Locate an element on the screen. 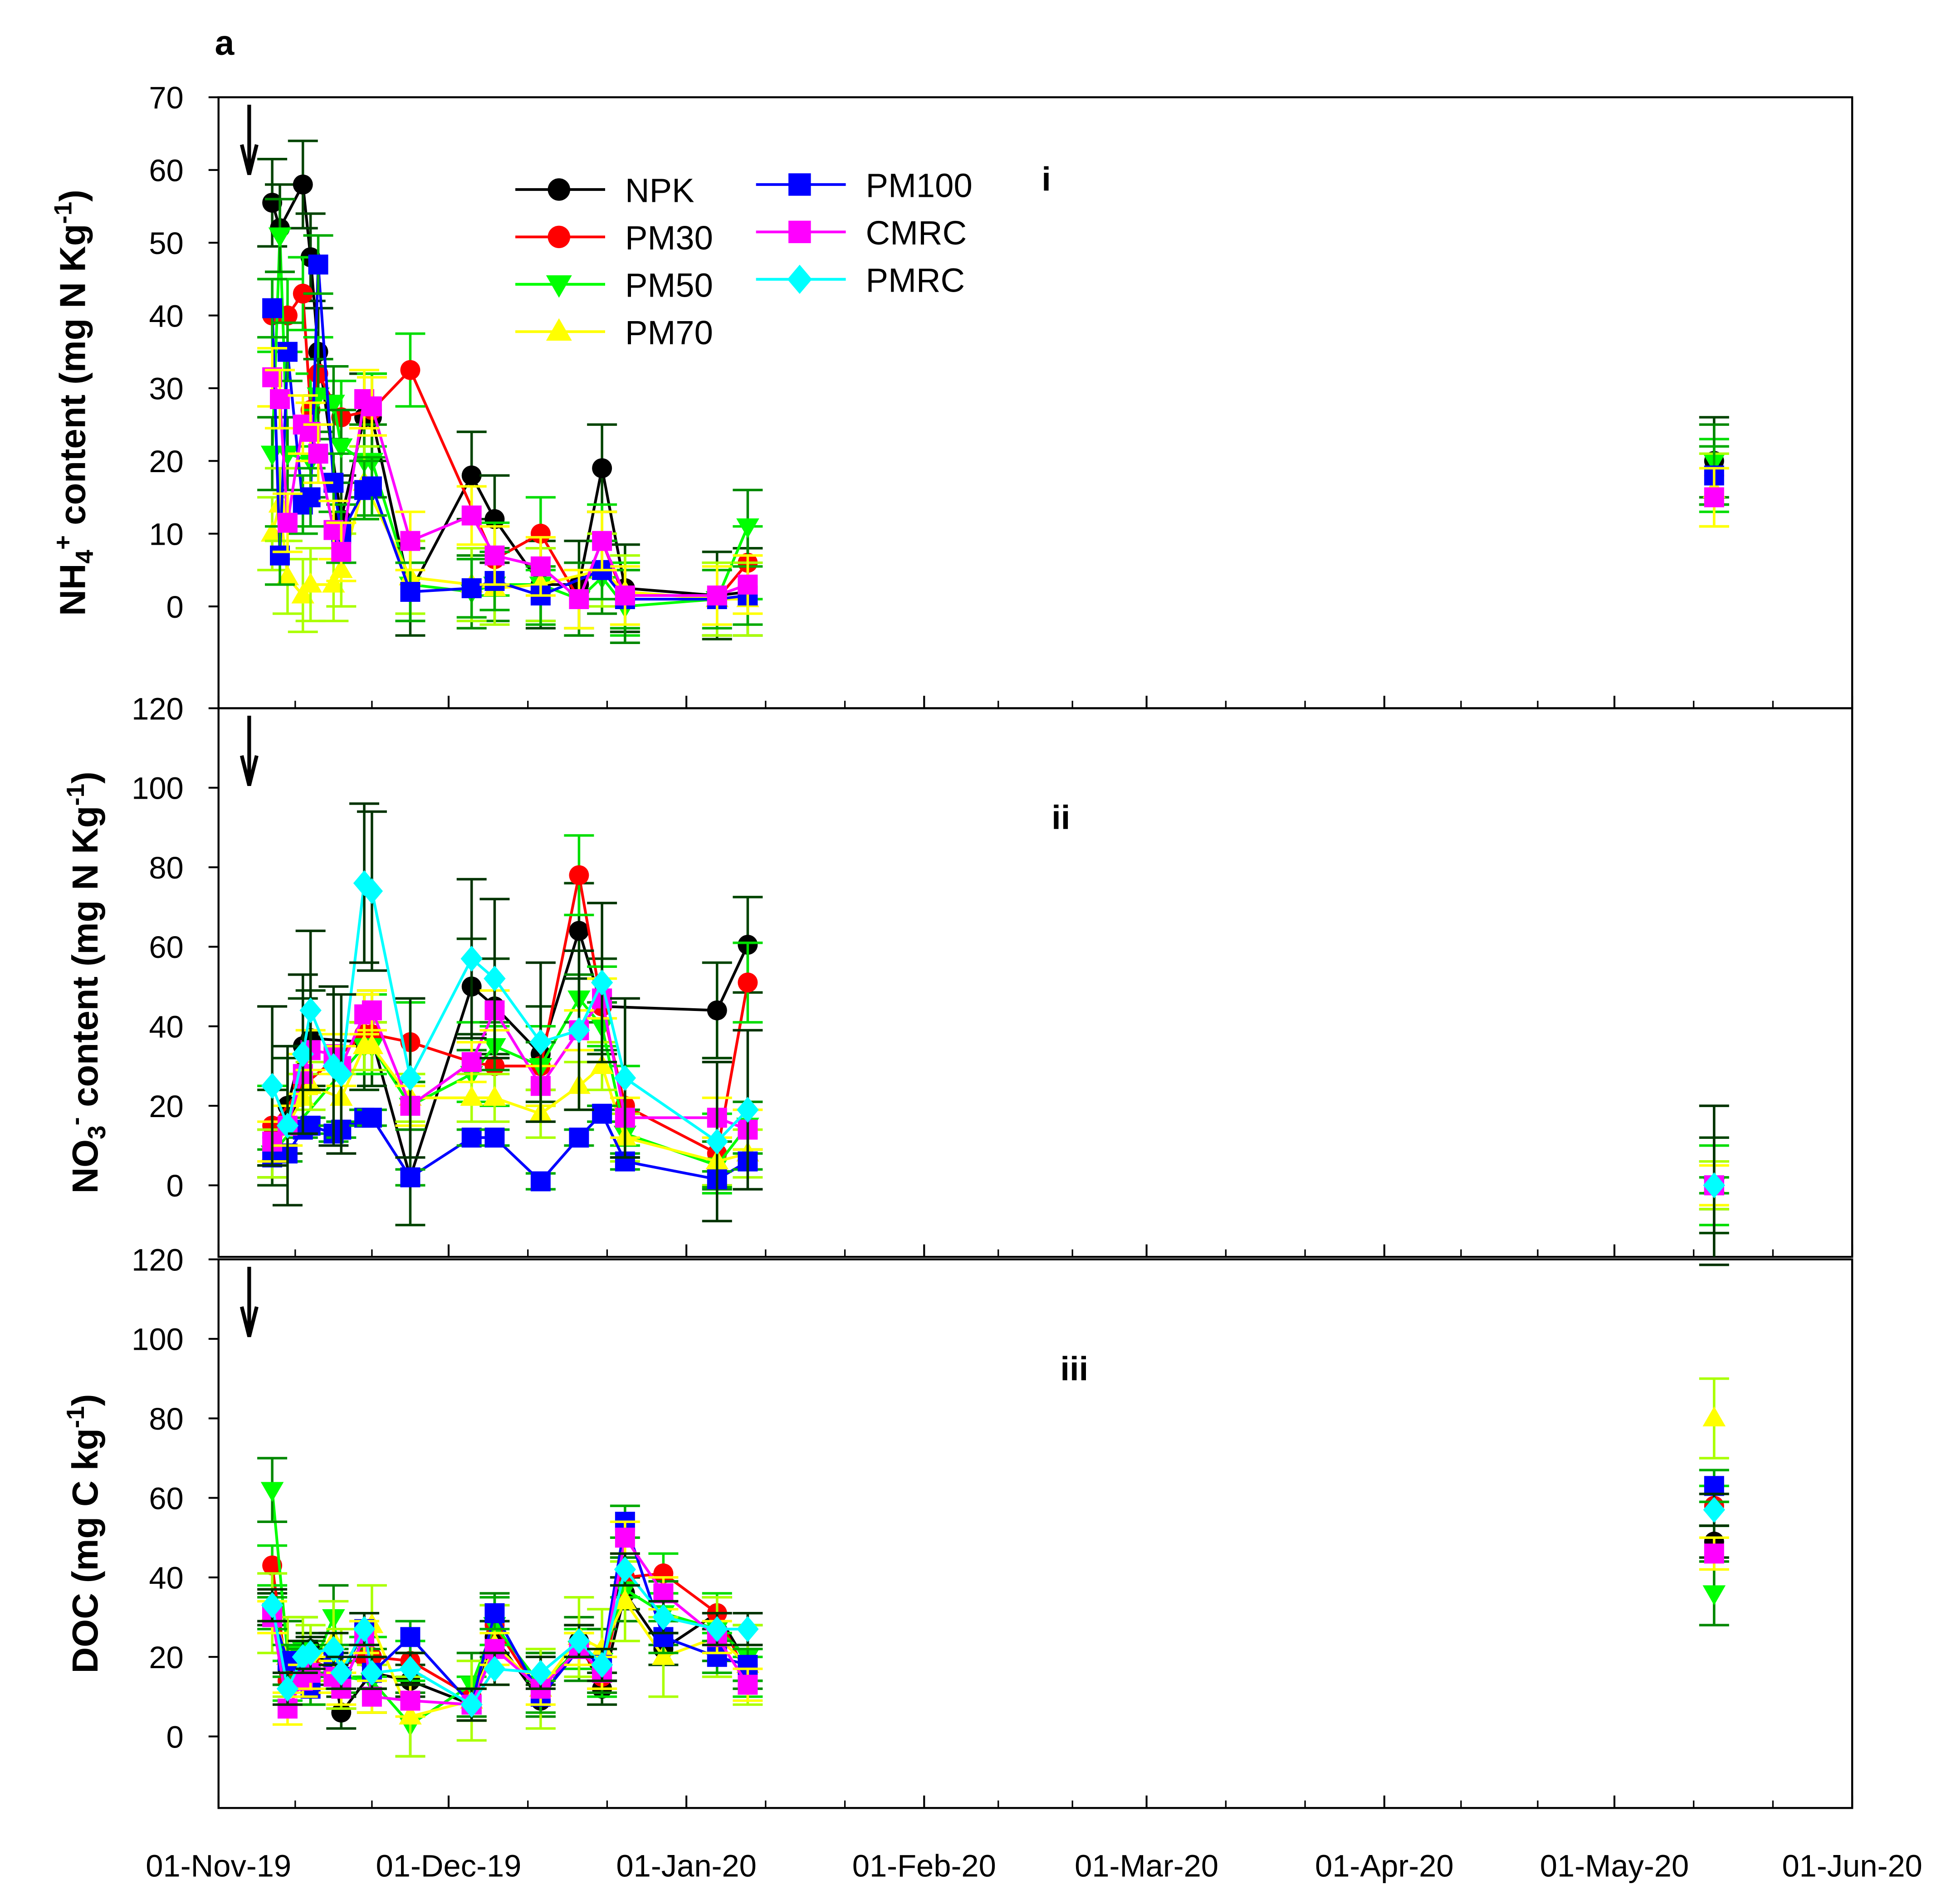  legend-label: PM100 is located at coordinates (919, 185).